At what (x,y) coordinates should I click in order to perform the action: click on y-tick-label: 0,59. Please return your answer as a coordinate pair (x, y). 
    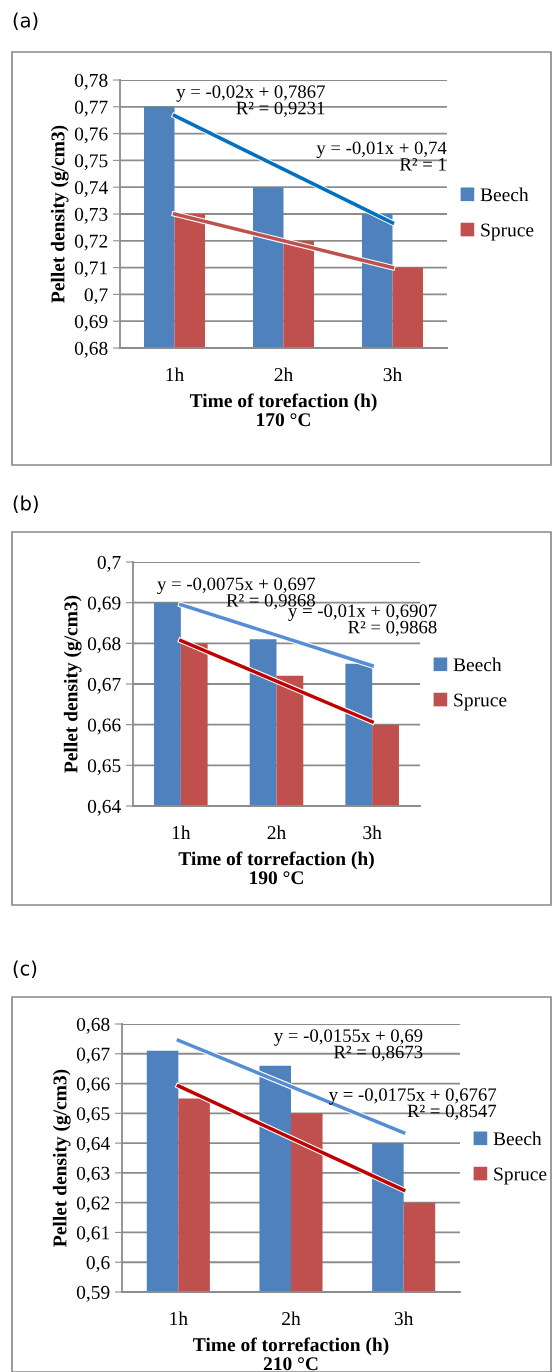
    Looking at the image, I should click on (93, 1293).